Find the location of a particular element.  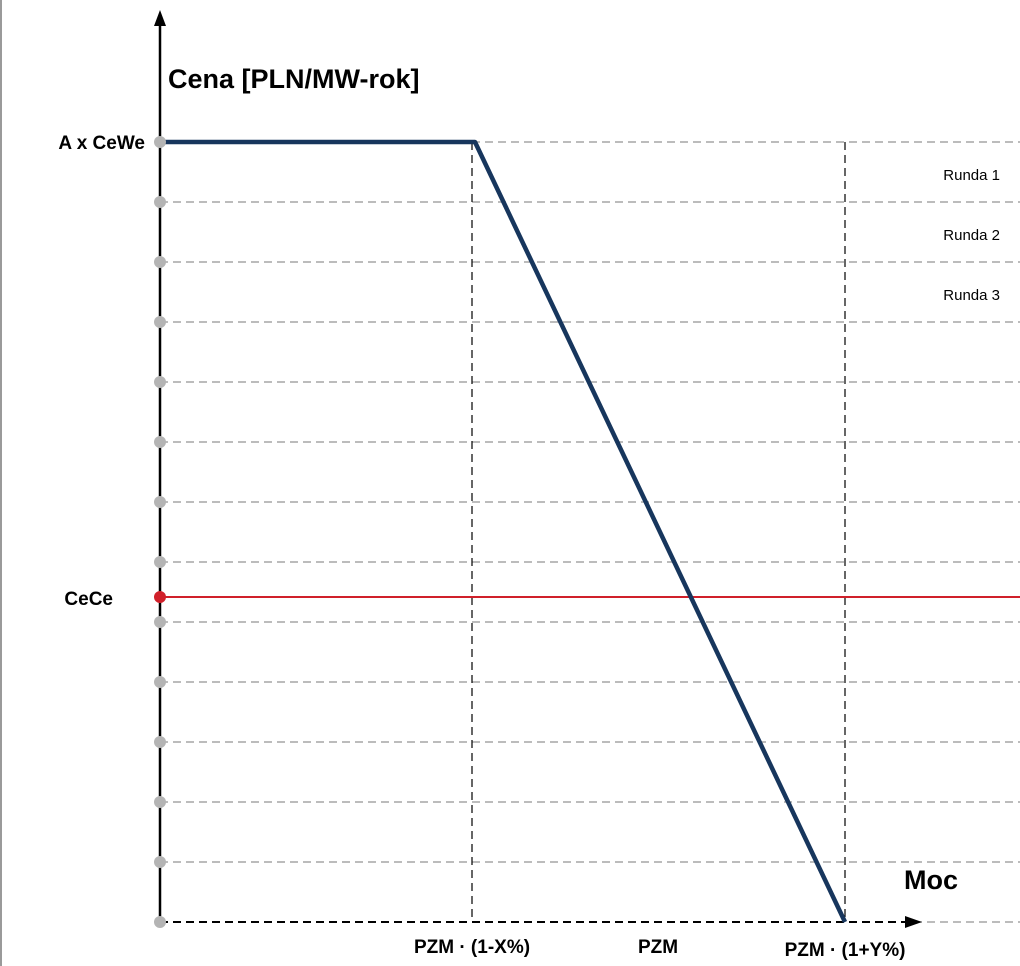

round-label: Runda 1 is located at coordinates (971, 175).